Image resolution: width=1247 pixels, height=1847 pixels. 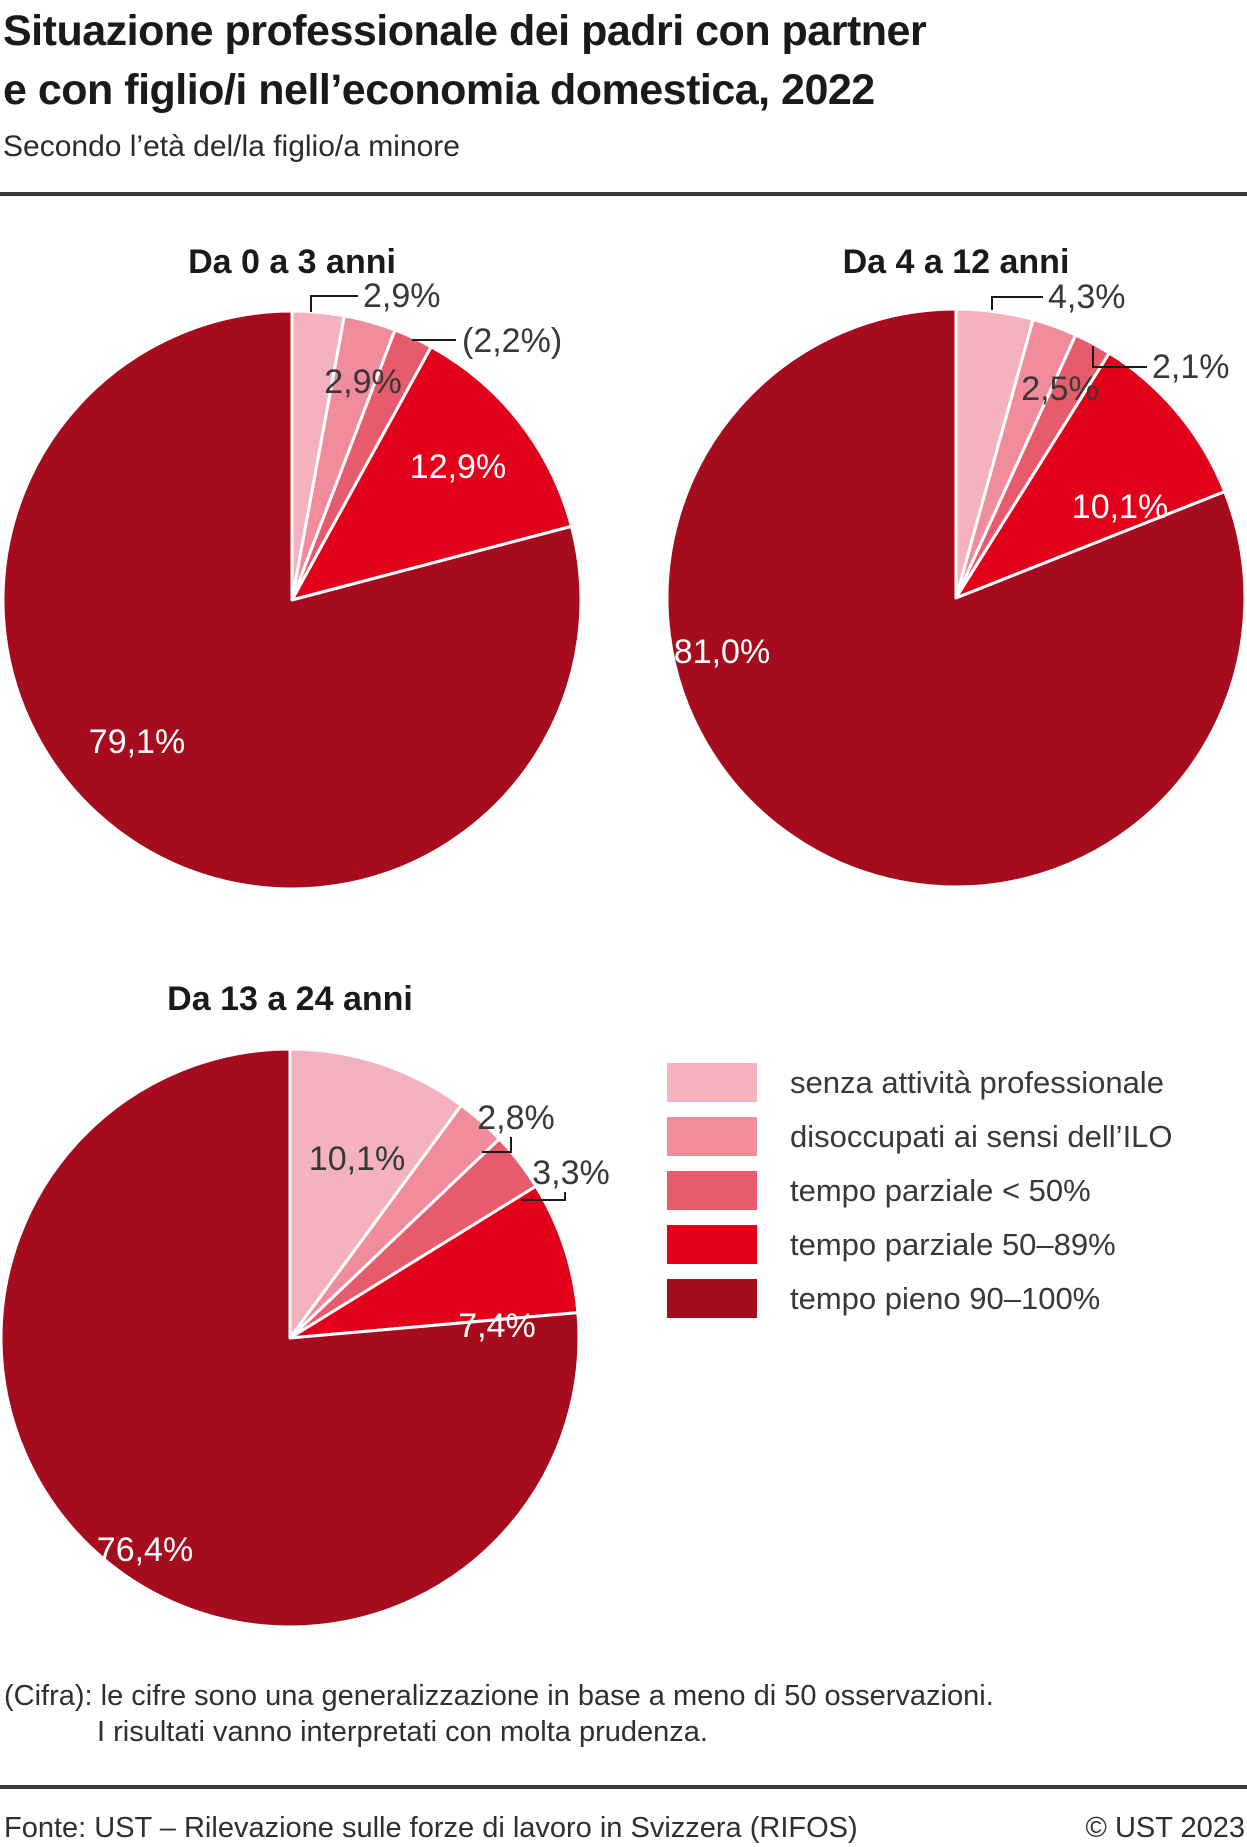 What do you see at coordinates (712, 1136) in the screenshot?
I see `legend-swatch-disoccupati` at bounding box center [712, 1136].